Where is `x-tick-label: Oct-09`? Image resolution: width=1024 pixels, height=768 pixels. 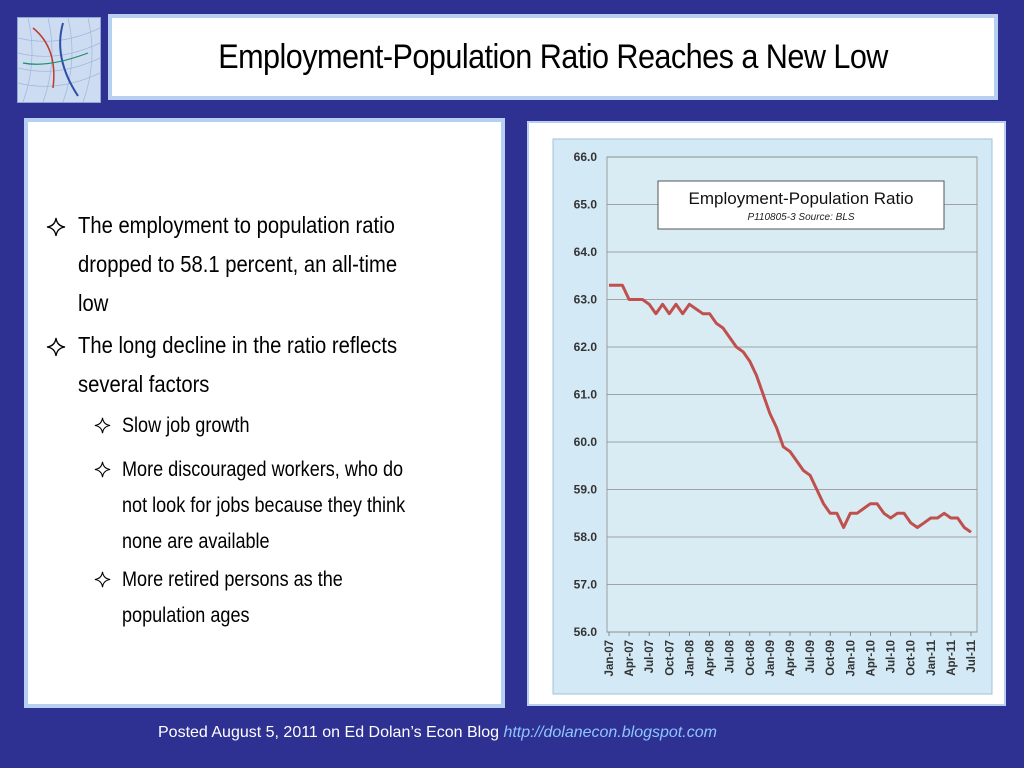 x-tick-label: Oct-09 is located at coordinates (831, 658).